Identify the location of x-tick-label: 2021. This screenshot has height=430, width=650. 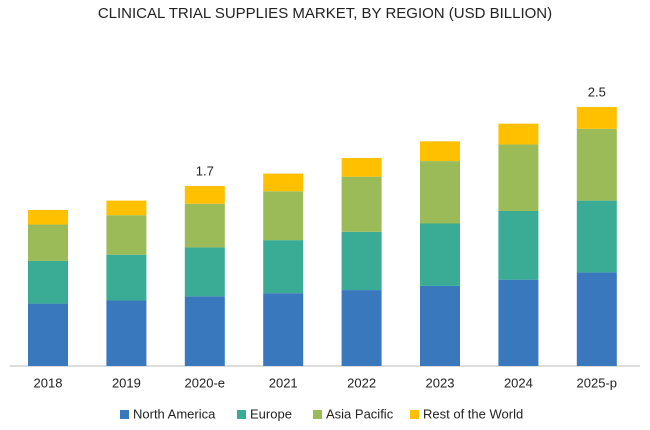
(283, 382).